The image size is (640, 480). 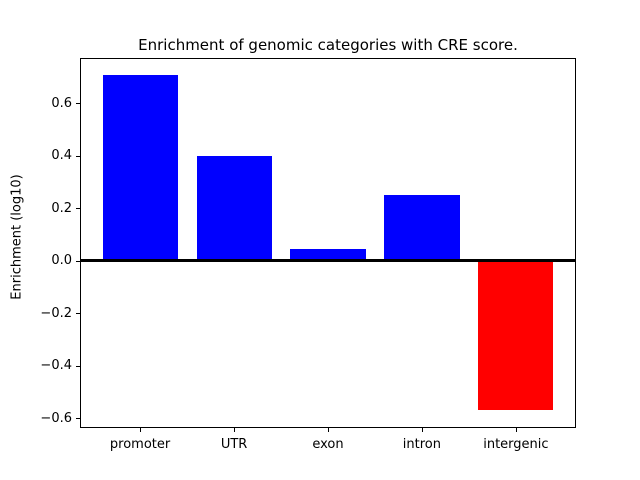 What do you see at coordinates (17, 237) in the screenshot?
I see `y-axis-label: Enrichment (log10)` at bounding box center [17, 237].